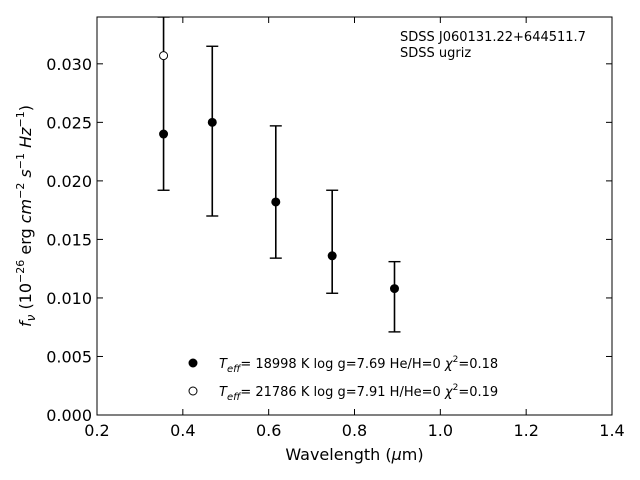 This screenshot has height=480, width=640. I want to click on y-tick-label: 0.020, so click(69, 181).